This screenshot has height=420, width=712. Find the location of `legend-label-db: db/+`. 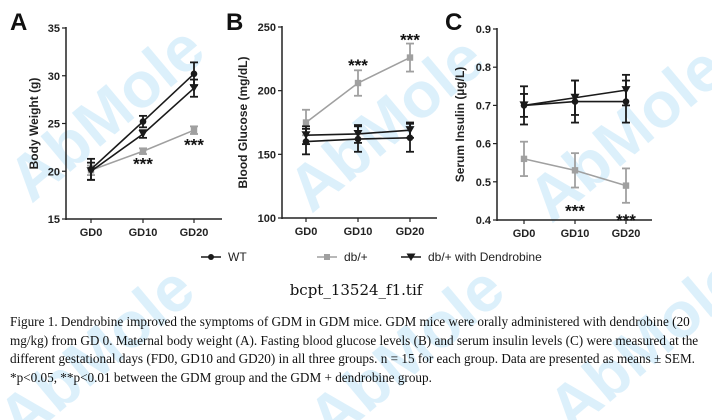

legend-label-db: db/+ is located at coordinates (356, 257).